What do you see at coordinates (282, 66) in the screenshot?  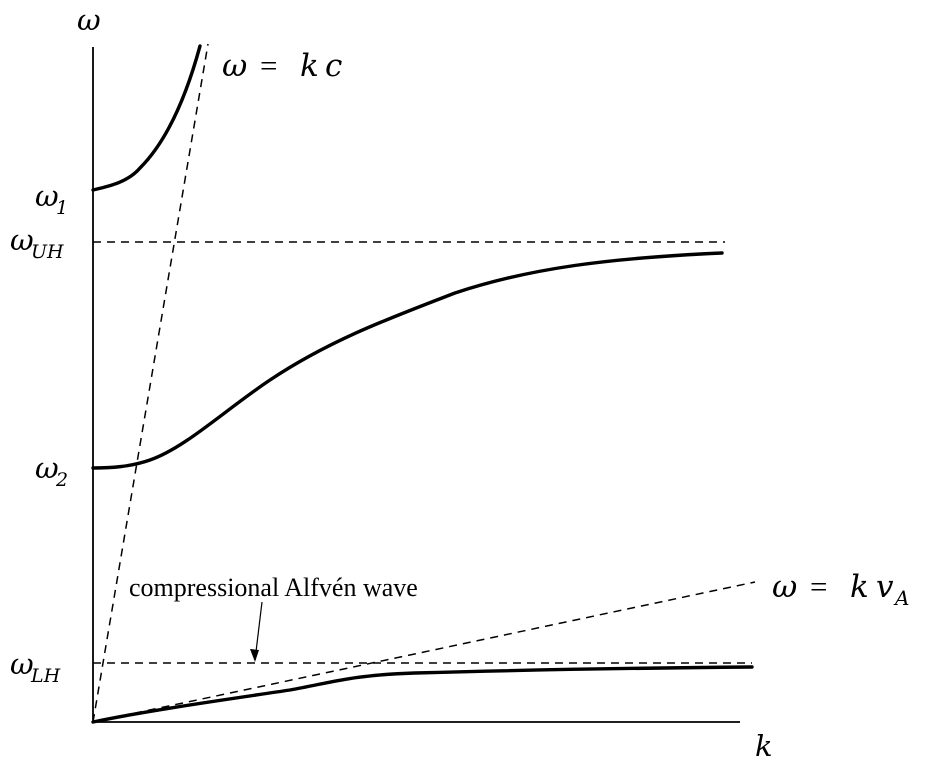 I see `light-line-label: ω = k c` at bounding box center [282, 66].